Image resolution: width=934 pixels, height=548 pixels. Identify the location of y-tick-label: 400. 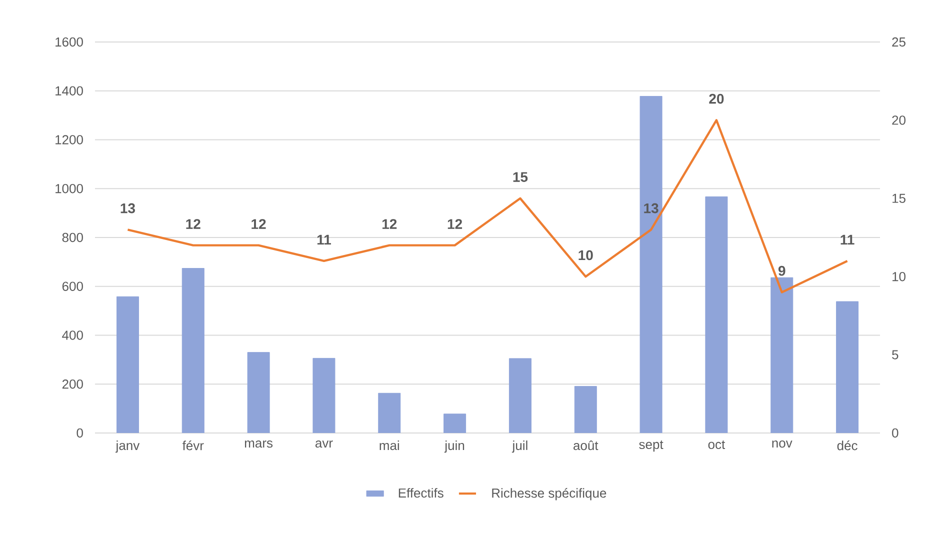
(72, 335).